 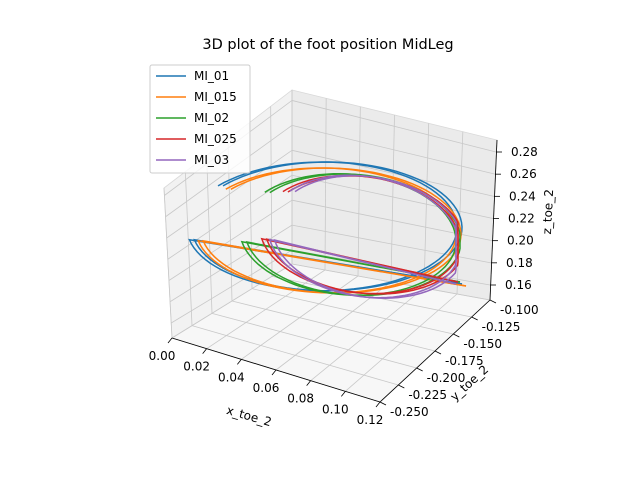 I want to click on z-axis-label: z_toe_2, so click(x=548, y=212).